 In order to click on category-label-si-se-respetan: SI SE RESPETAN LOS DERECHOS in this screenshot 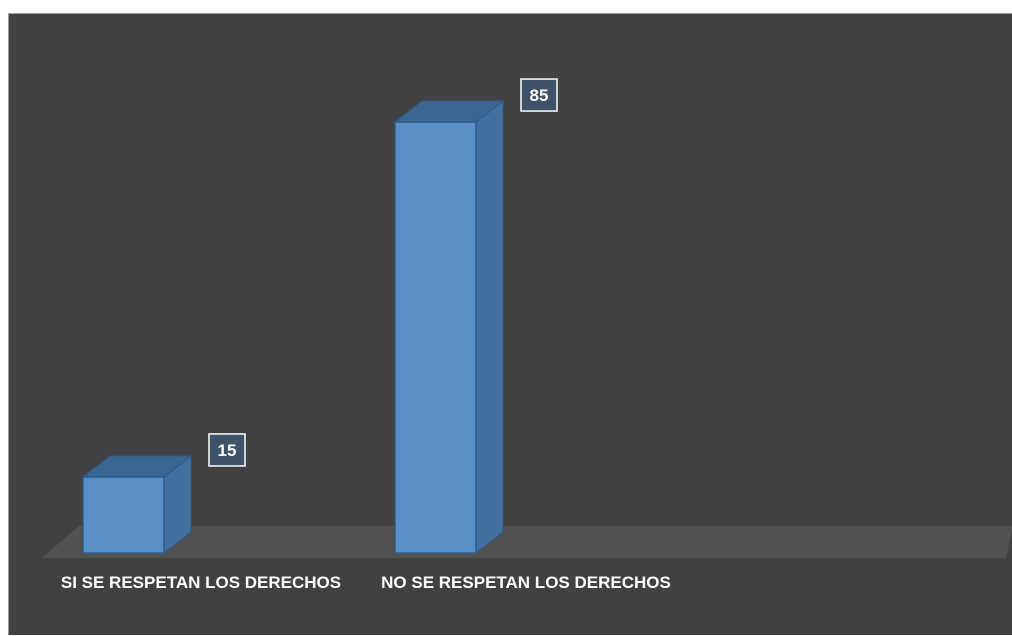, I will do `click(201, 582)`.